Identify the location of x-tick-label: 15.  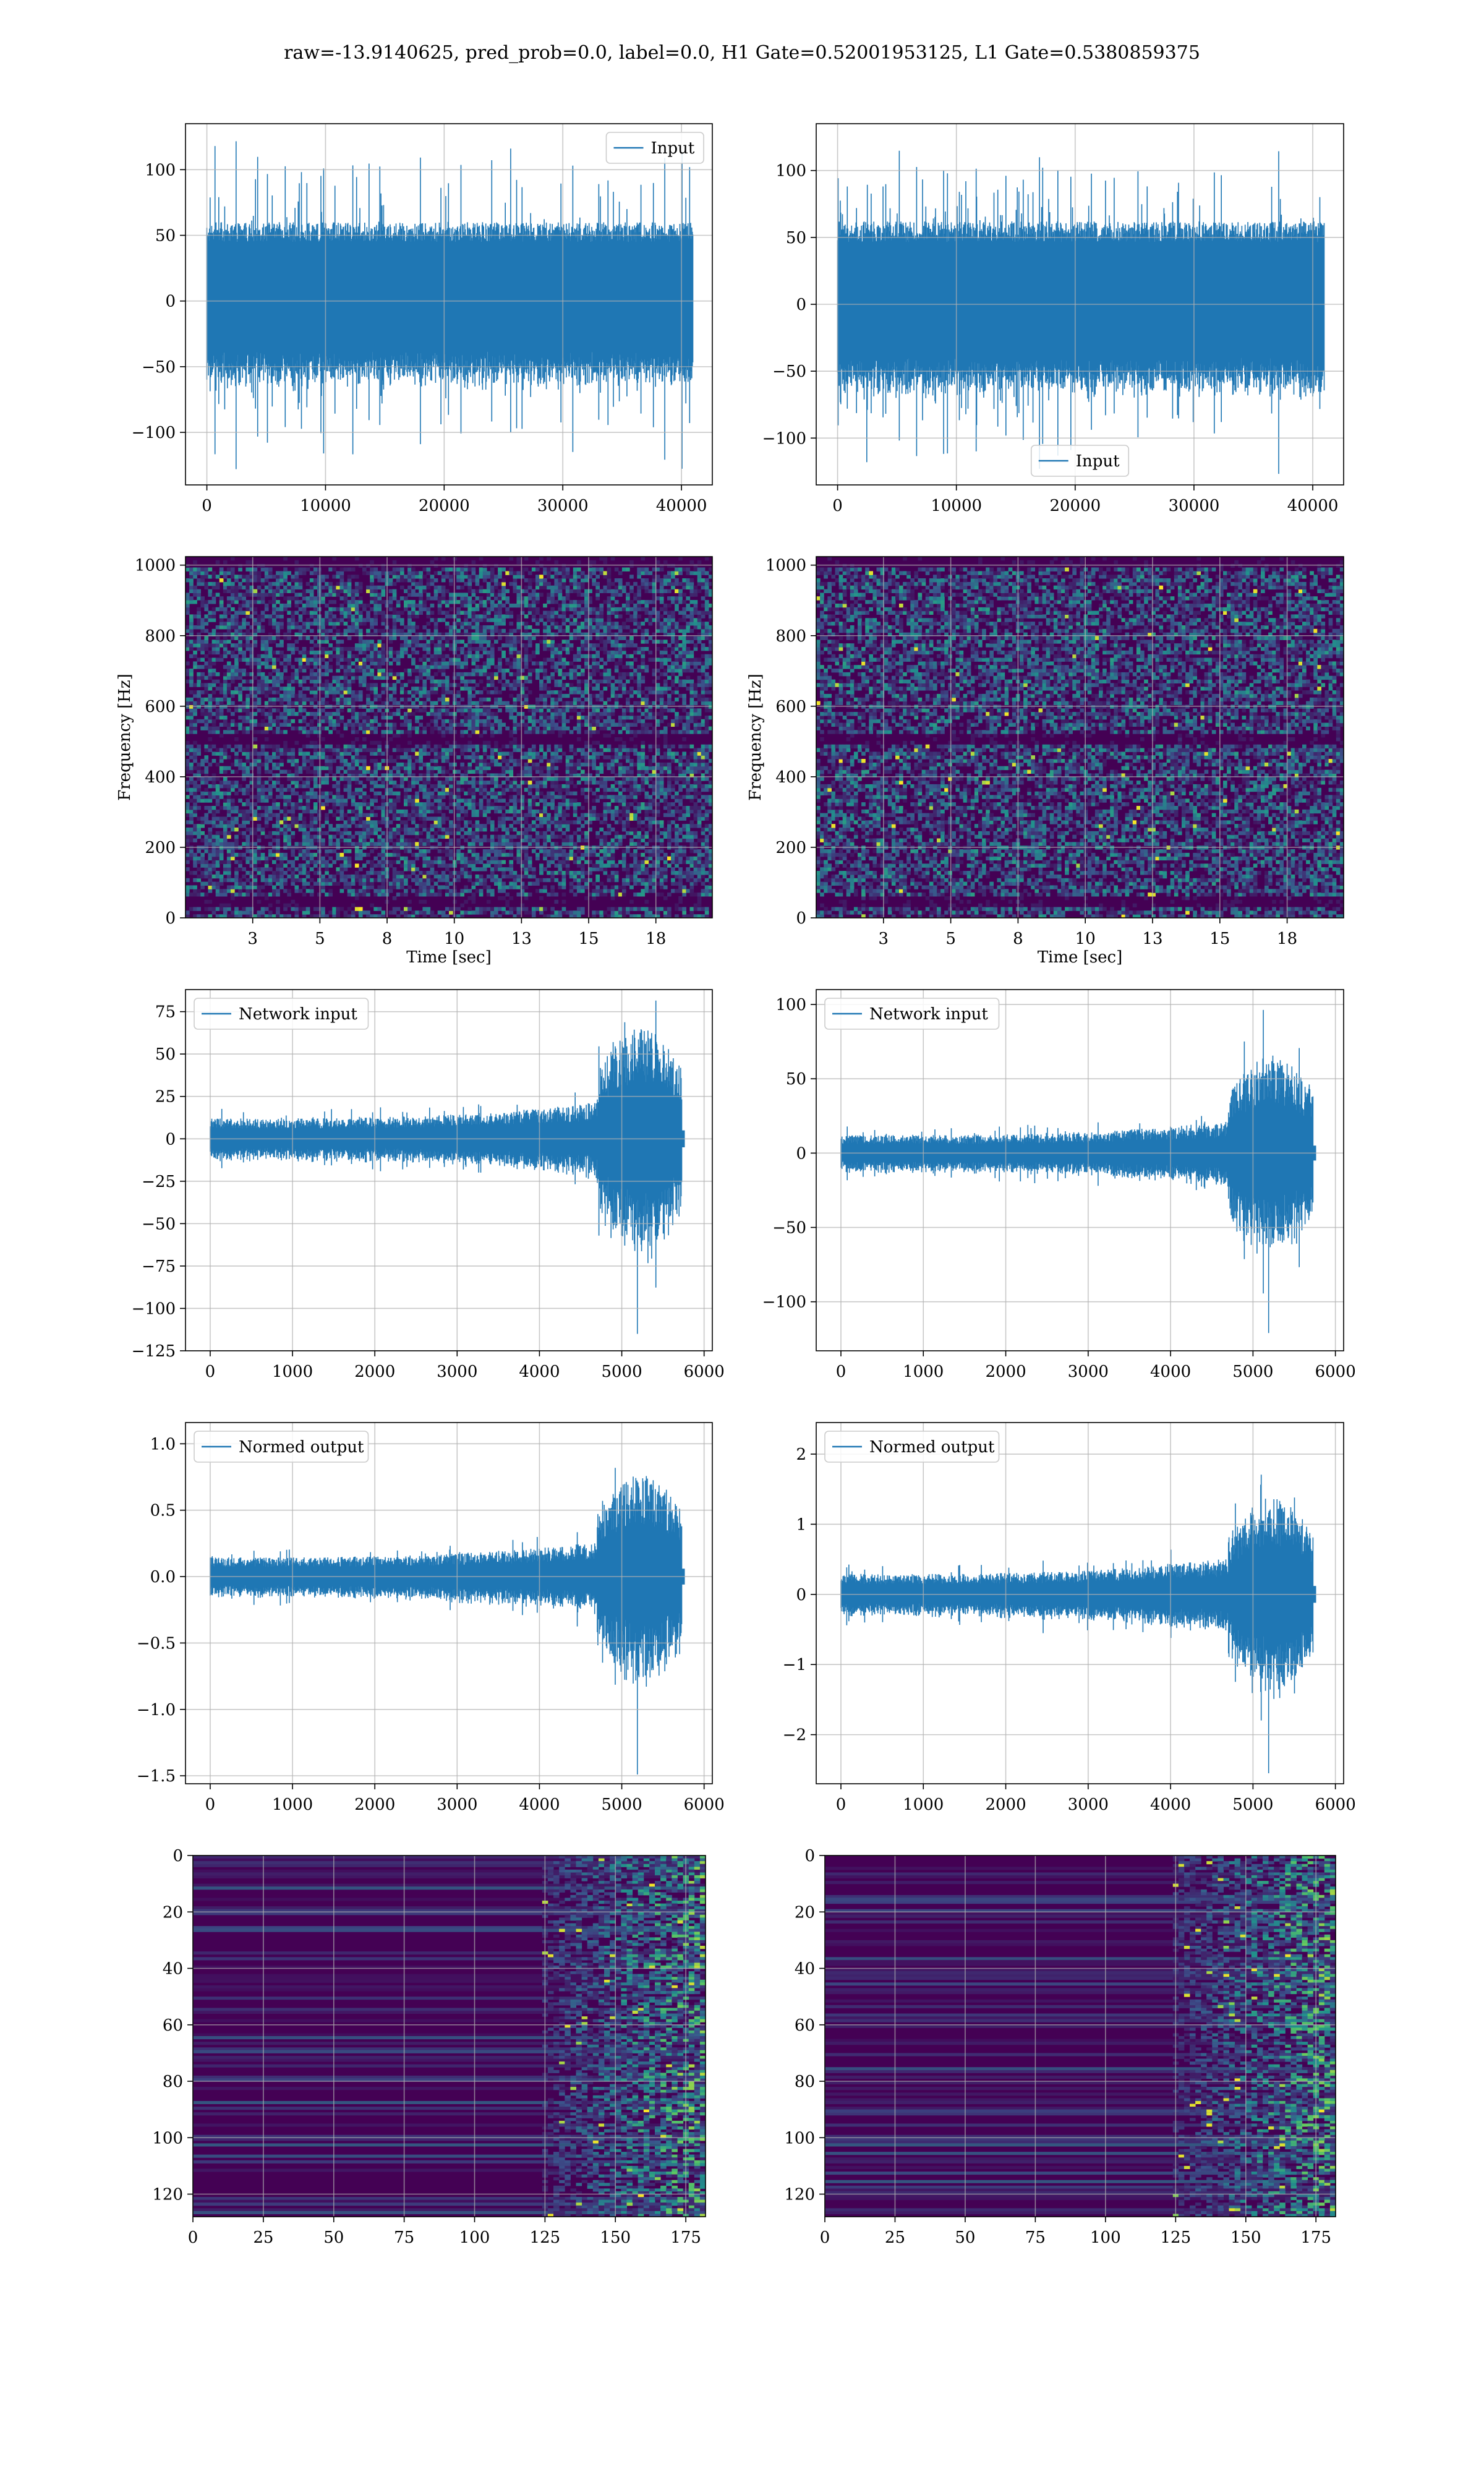
(1219, 939).